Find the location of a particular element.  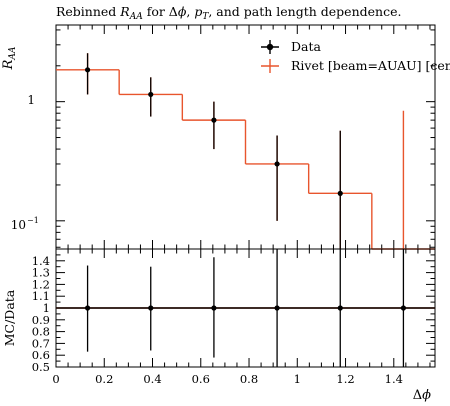

ratio-ytick-label: 0.8 is located at coordinates (41, 332).